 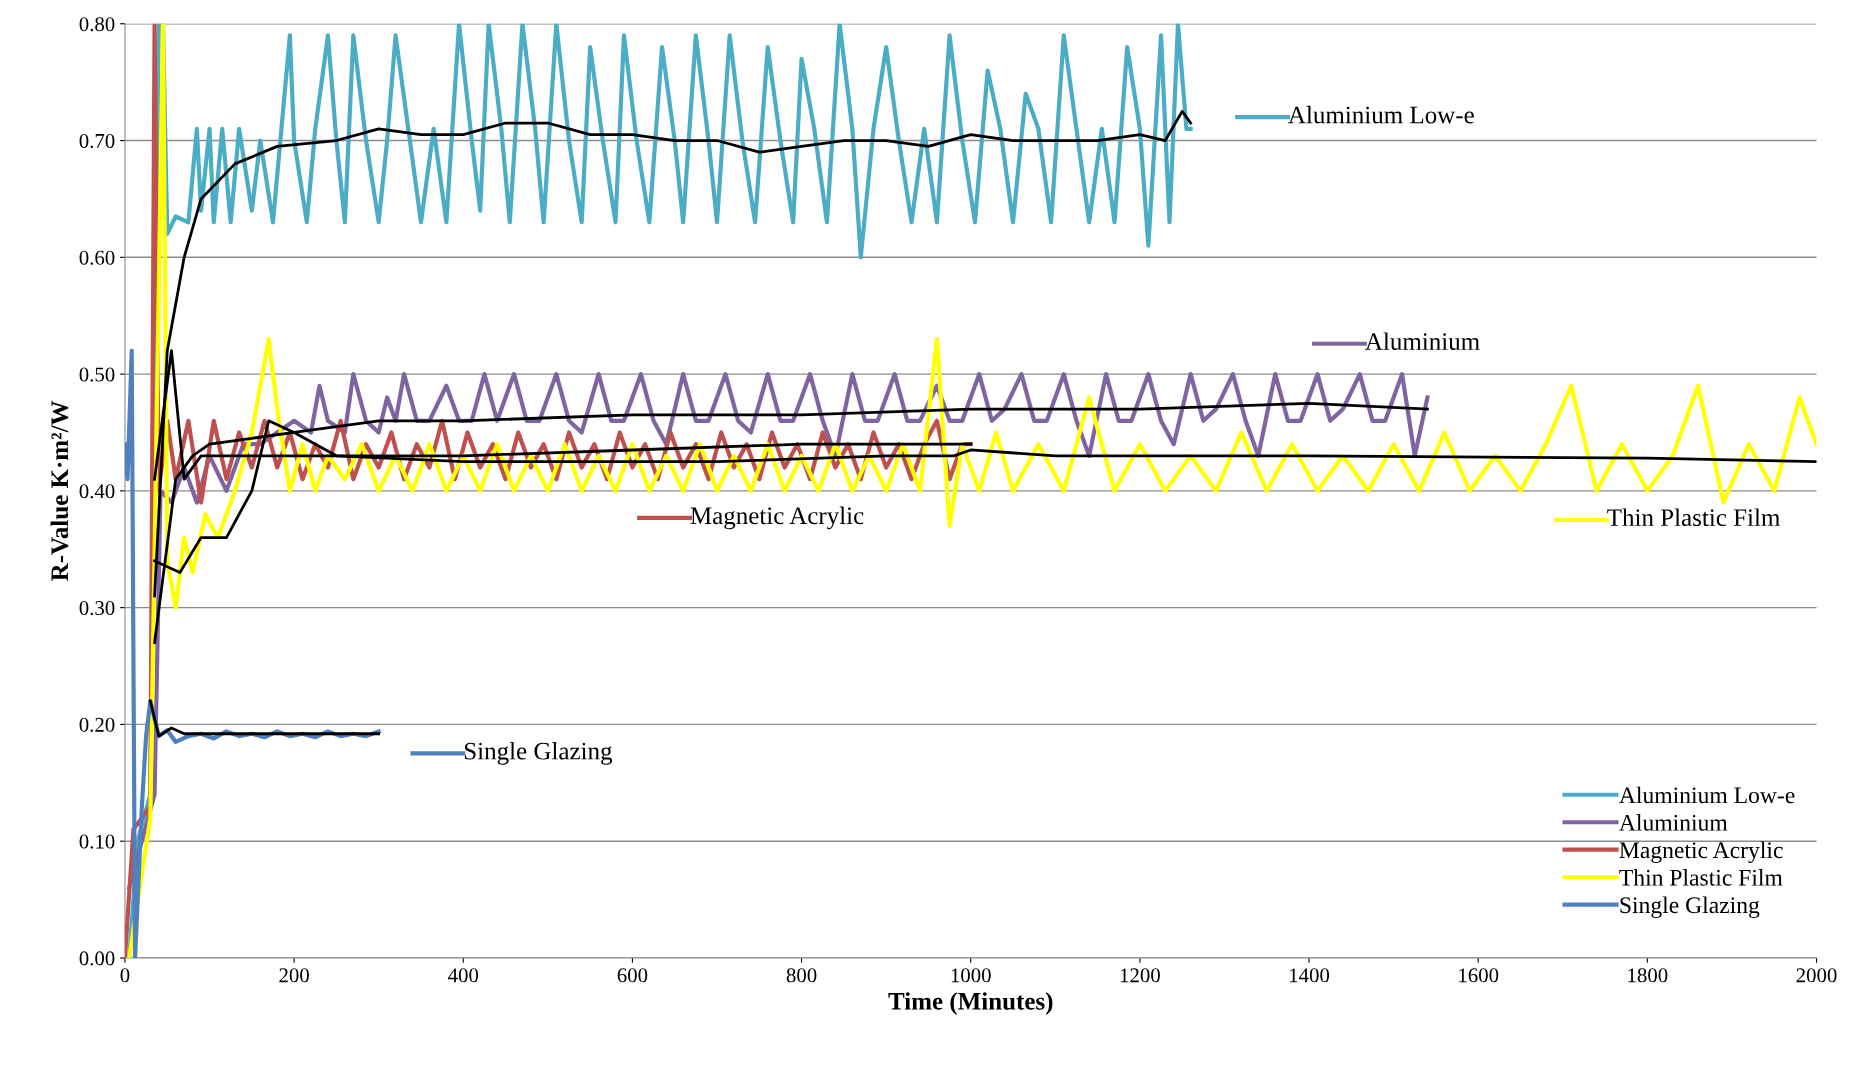 What do you see at coordinates (1140, 975) in the screenshot?
I see `x-tick-label: 1200` at bounding box center [1140, 975].